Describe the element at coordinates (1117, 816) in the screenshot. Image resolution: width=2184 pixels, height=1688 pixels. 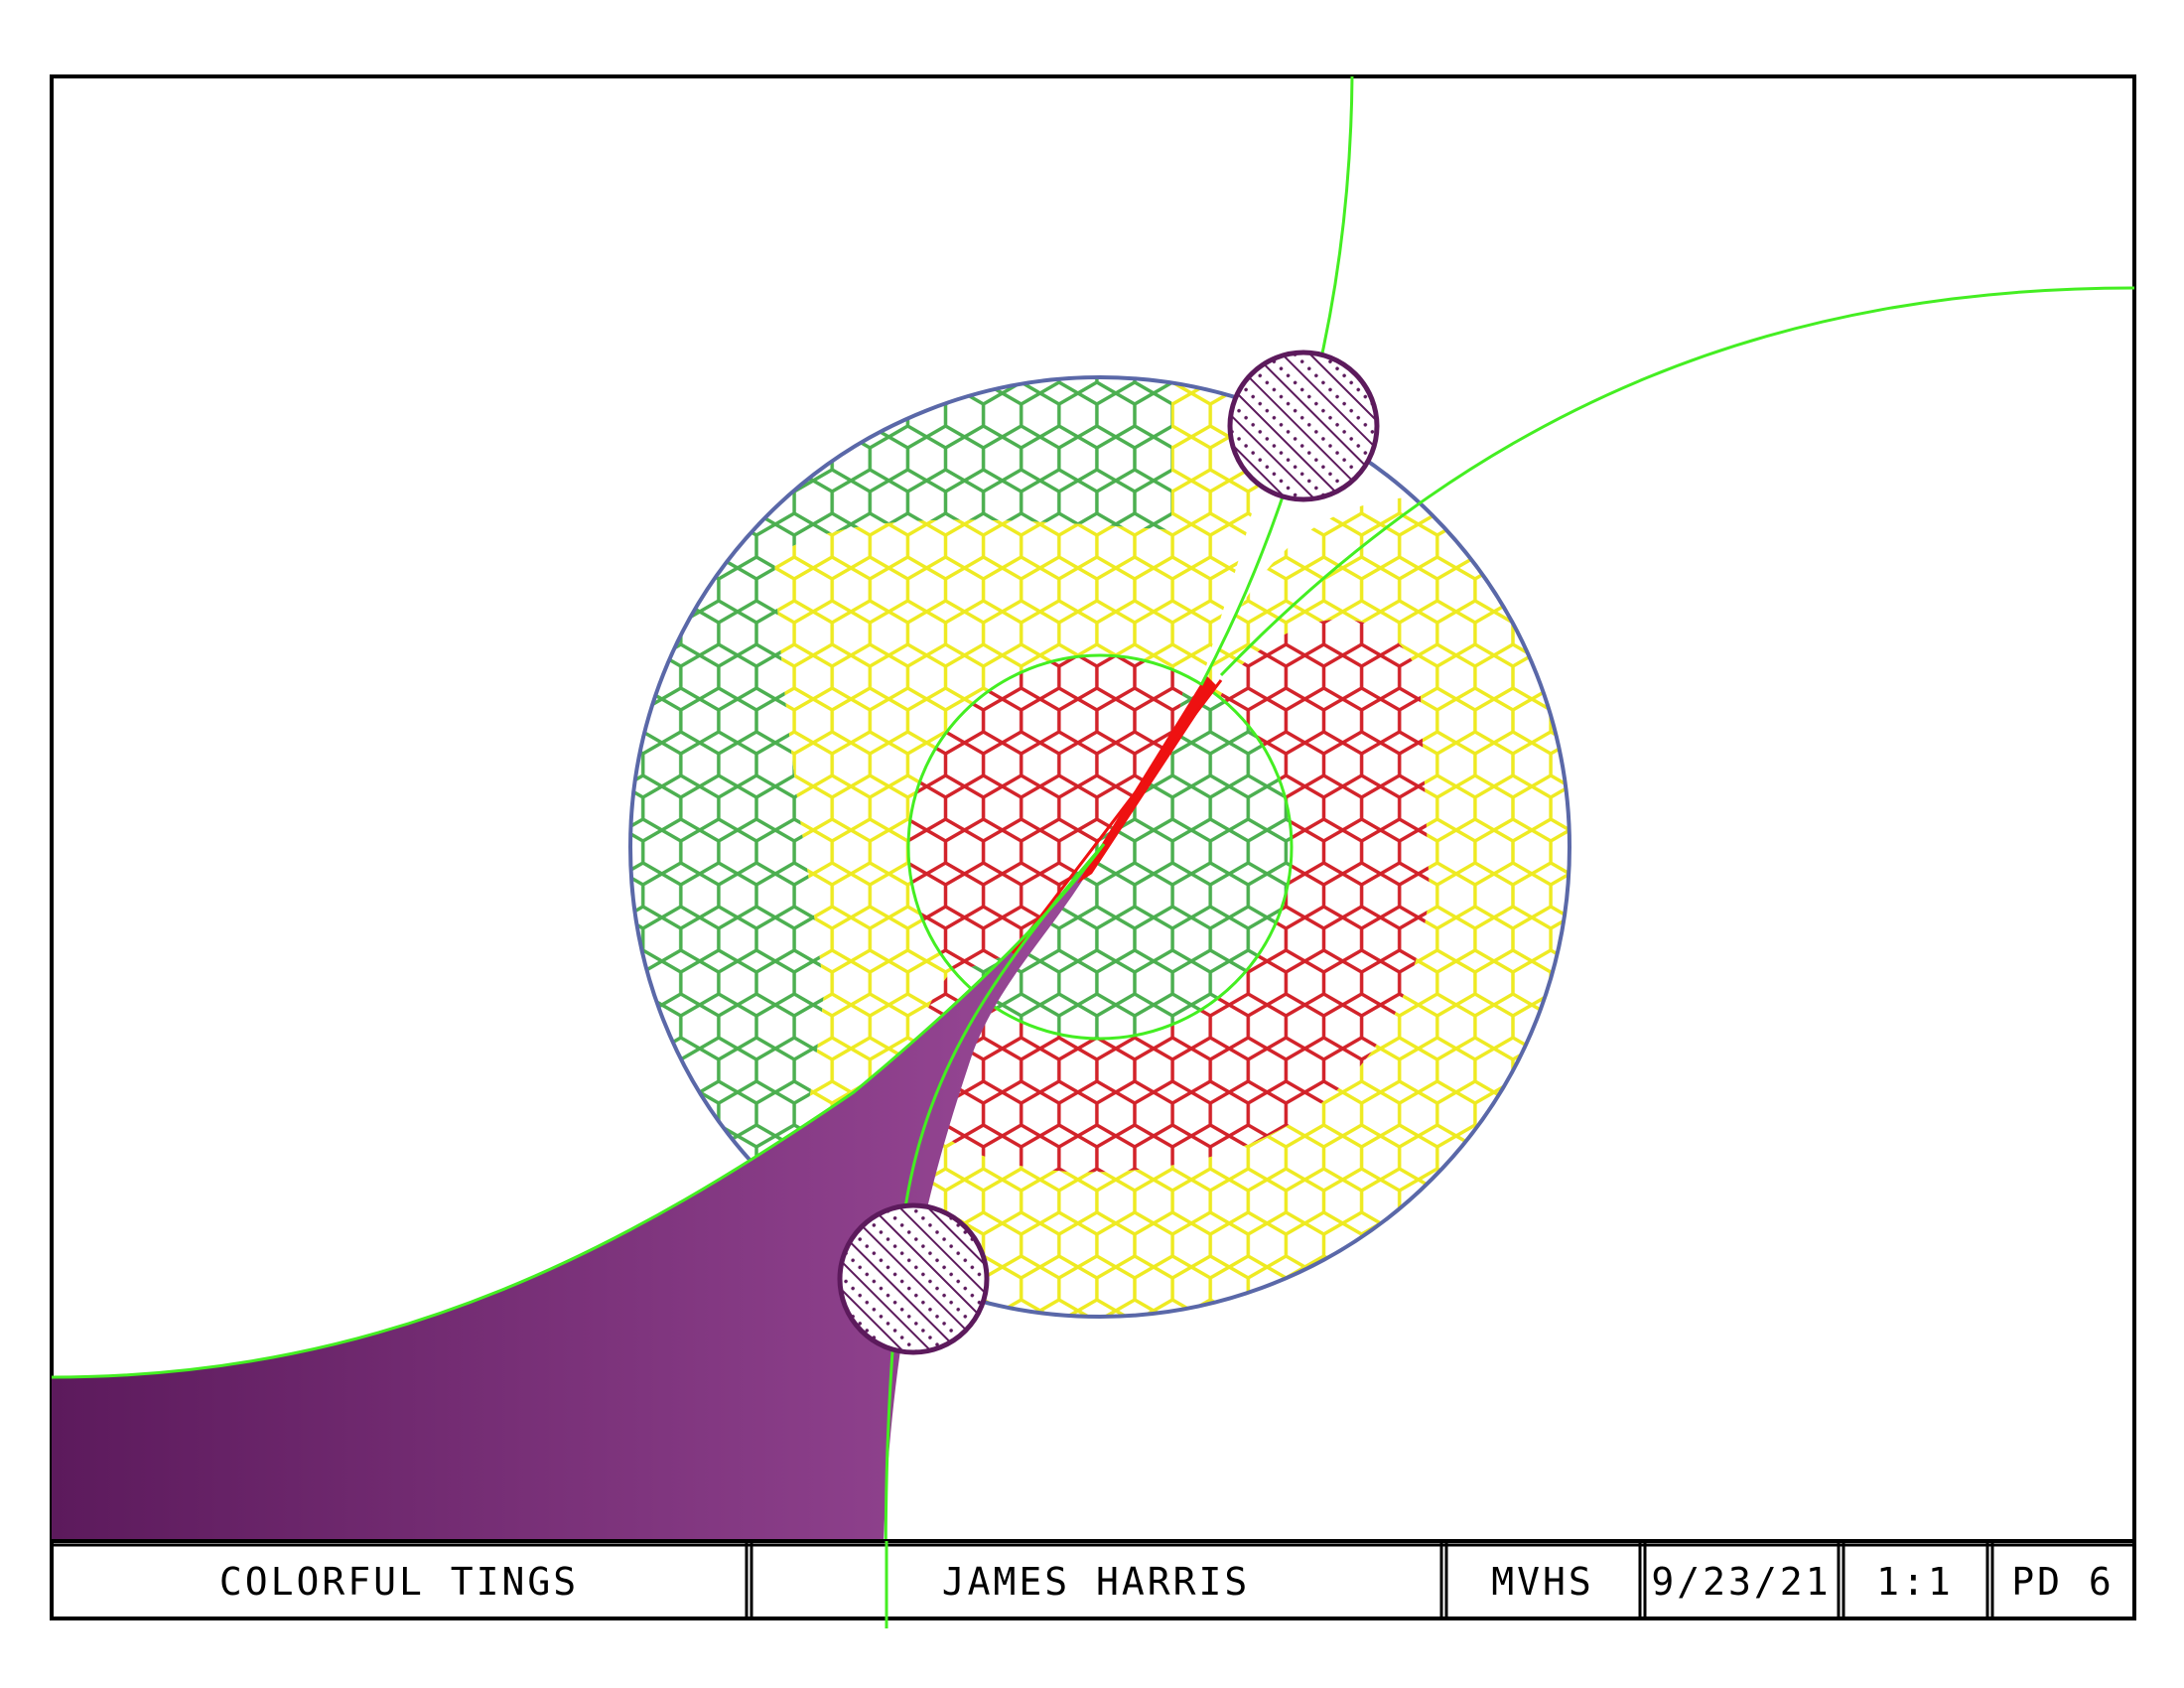
I see `red-centerline` at that location.